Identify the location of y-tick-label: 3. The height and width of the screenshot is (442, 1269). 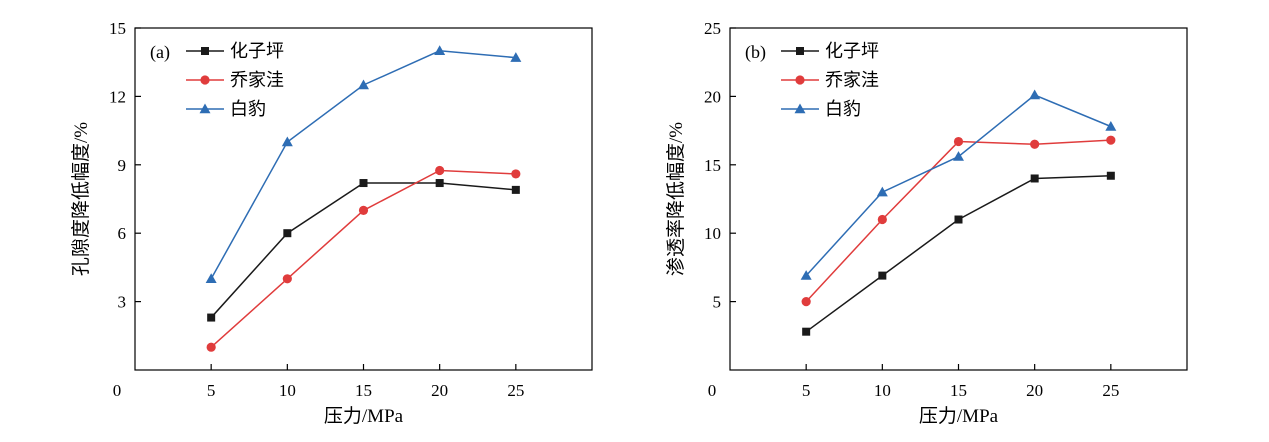
(122, 302).